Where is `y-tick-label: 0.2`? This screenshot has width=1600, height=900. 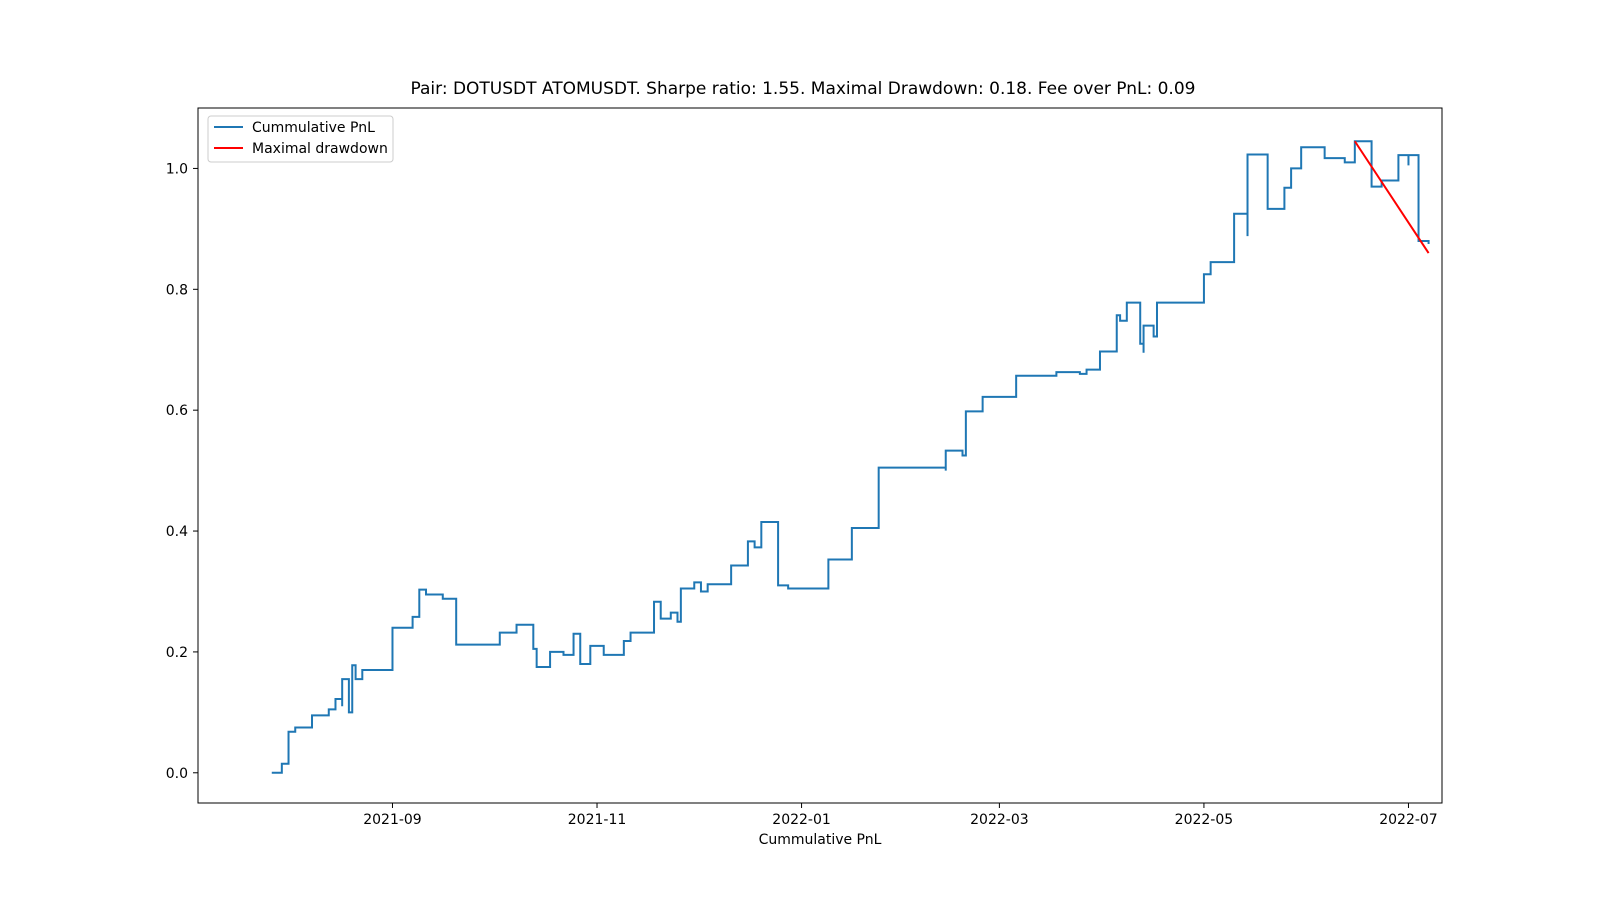 y-tick-label: 0.2 is located at coordinates (177, 653).